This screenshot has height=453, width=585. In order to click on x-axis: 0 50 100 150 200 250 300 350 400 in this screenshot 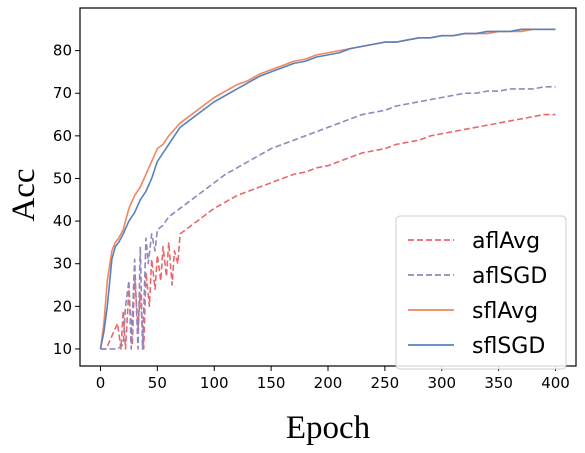, I will do `click(333, 379)`.